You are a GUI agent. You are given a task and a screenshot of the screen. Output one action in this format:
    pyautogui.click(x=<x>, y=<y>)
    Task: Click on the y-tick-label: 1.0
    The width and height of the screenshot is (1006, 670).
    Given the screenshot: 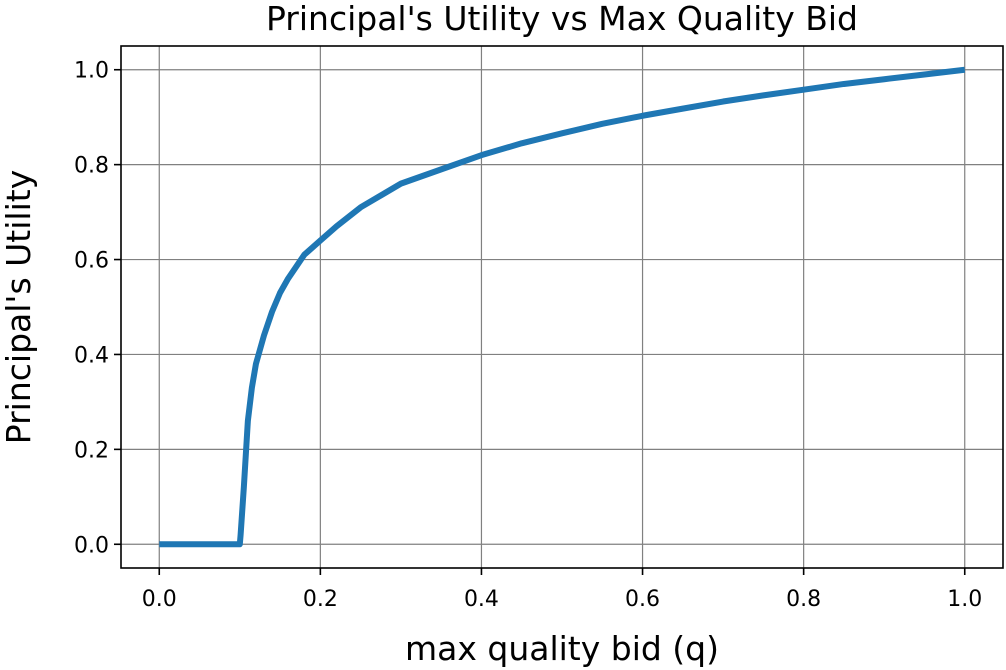 What is the action you would take?
    pyautogui.click(x=91, y=71)
    